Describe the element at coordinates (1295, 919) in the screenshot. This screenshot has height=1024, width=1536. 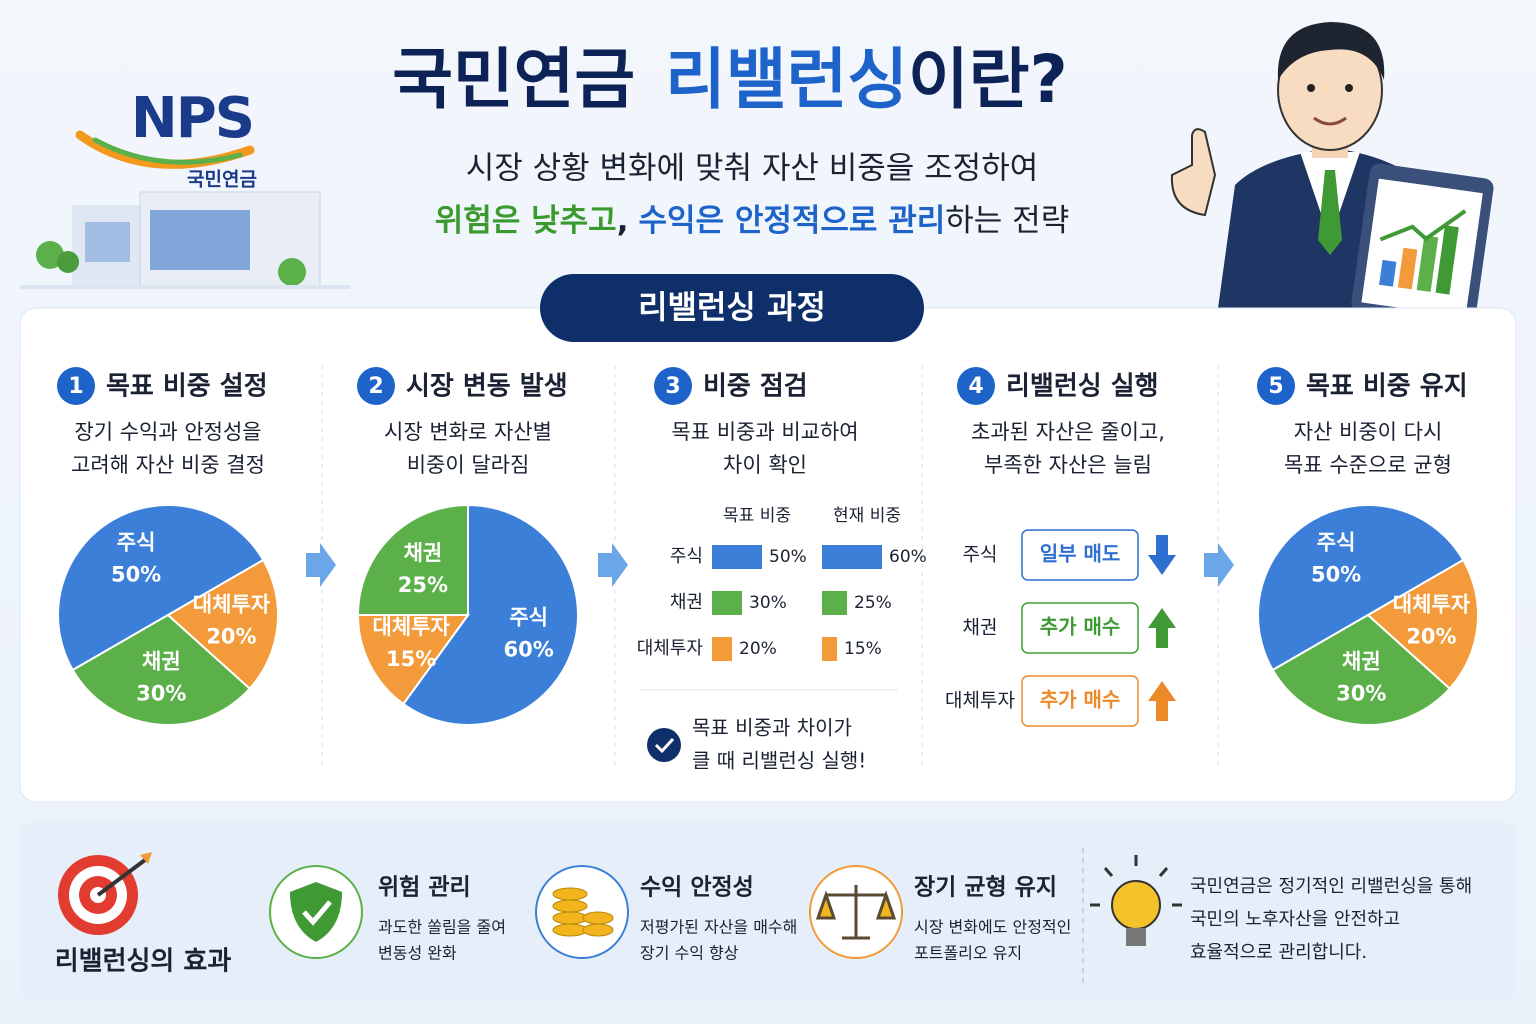
I see `effects-note: 국민의 노후자산을 안전하고` at that location.